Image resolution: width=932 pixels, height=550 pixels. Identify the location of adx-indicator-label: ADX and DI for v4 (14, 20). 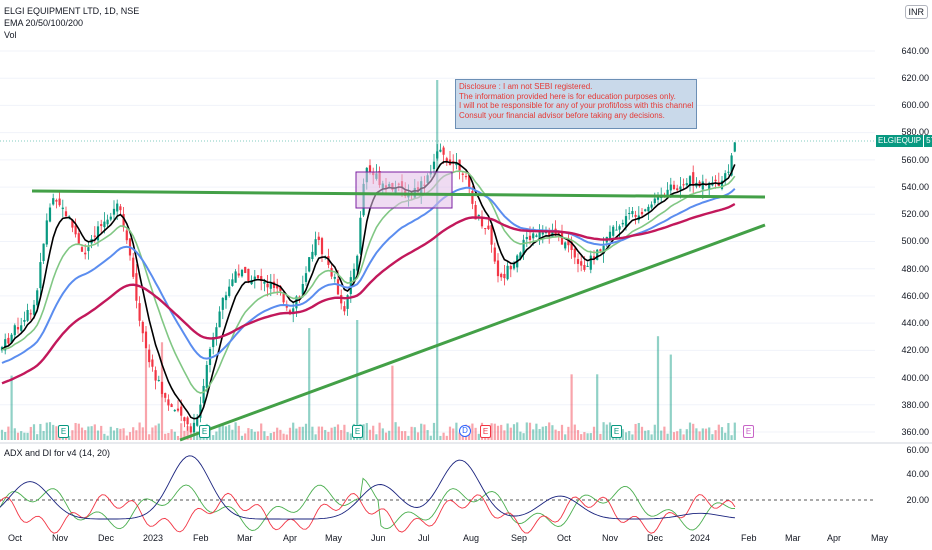
(57, 453).